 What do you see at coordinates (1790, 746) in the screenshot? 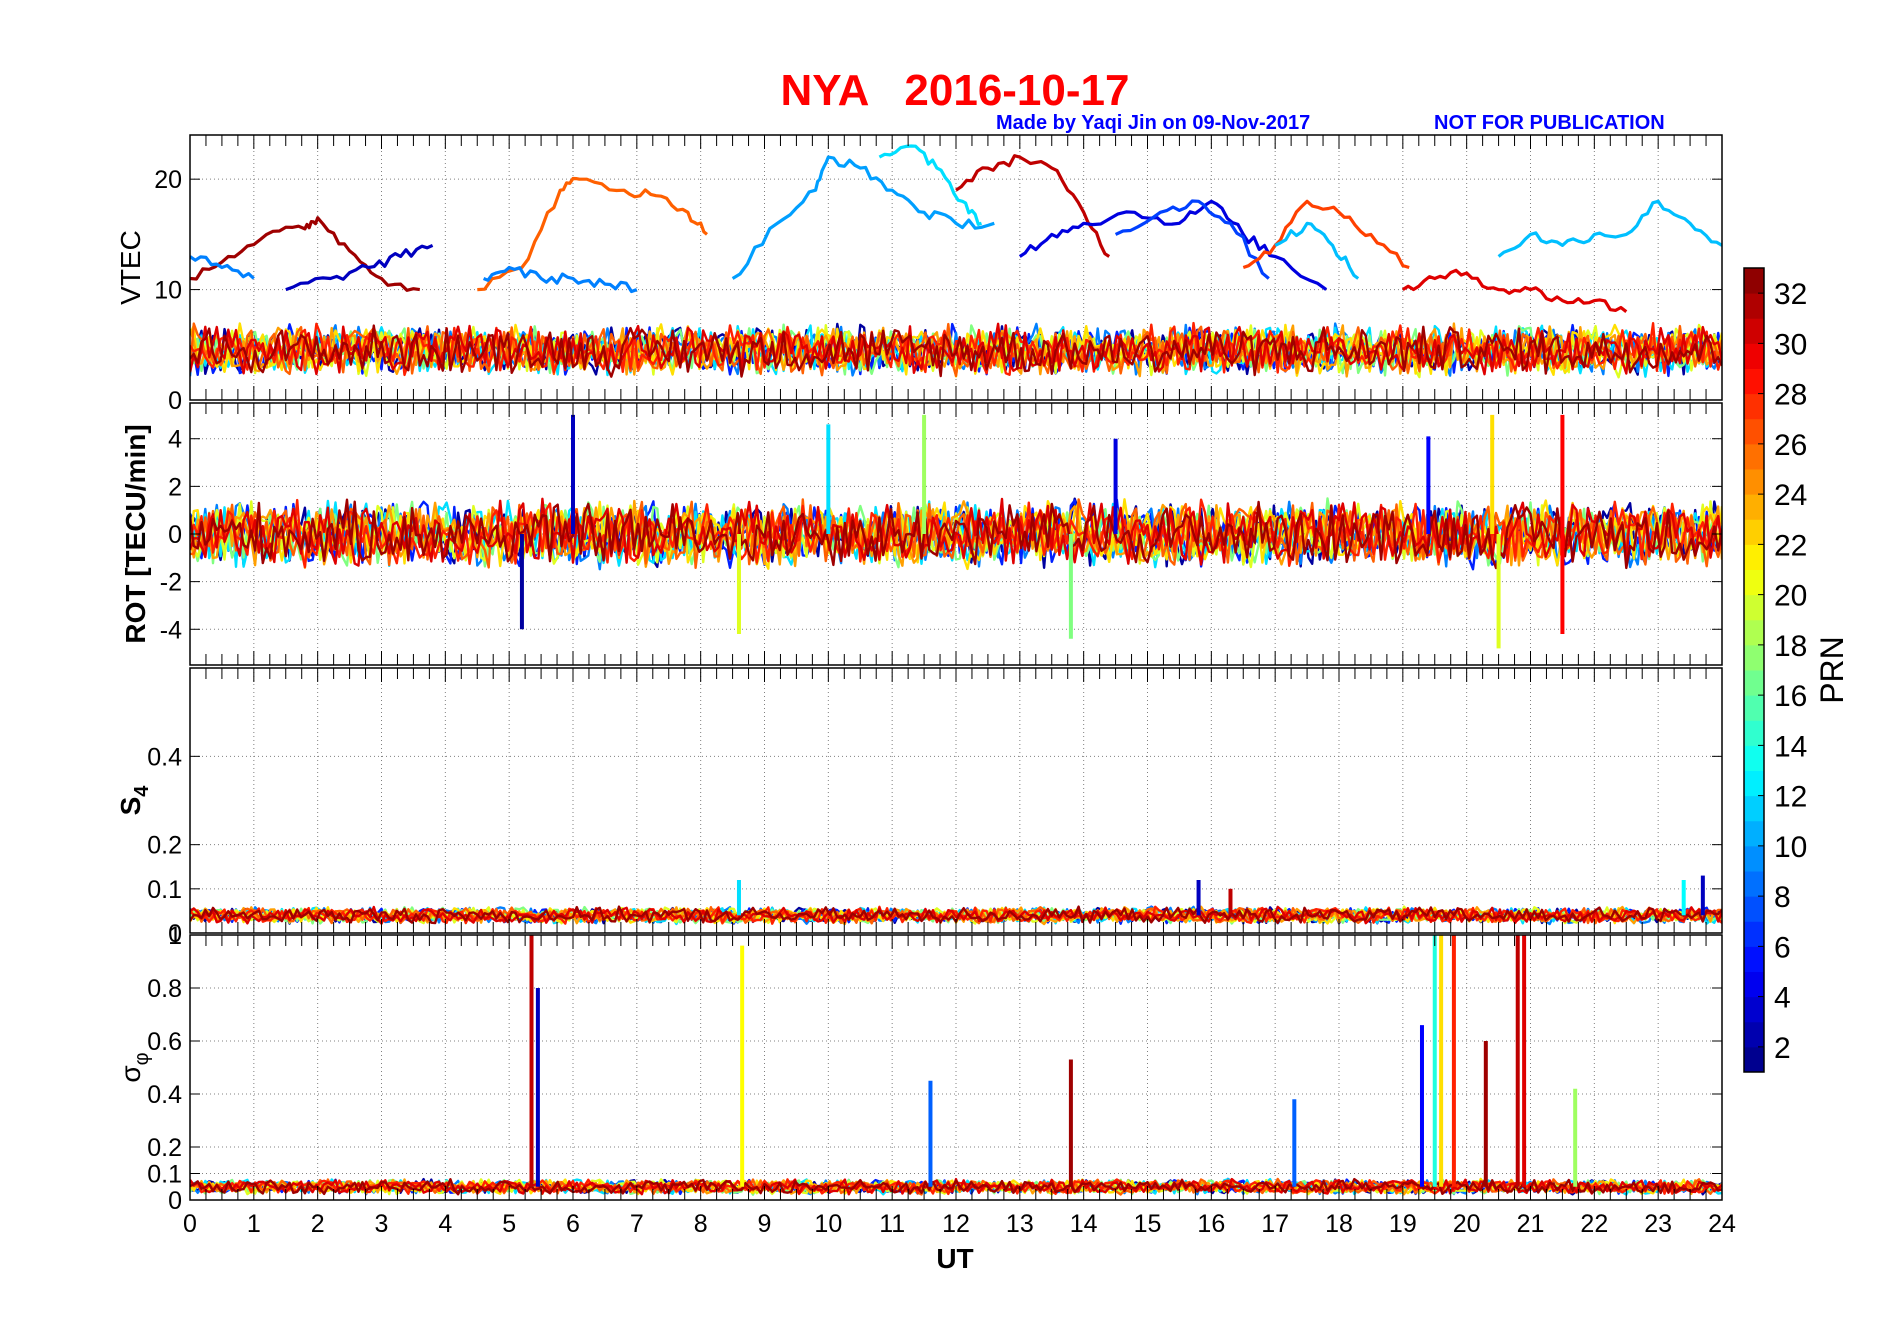
I see `colorbar-tick-label: 14` at bounding box center [1790, 746].